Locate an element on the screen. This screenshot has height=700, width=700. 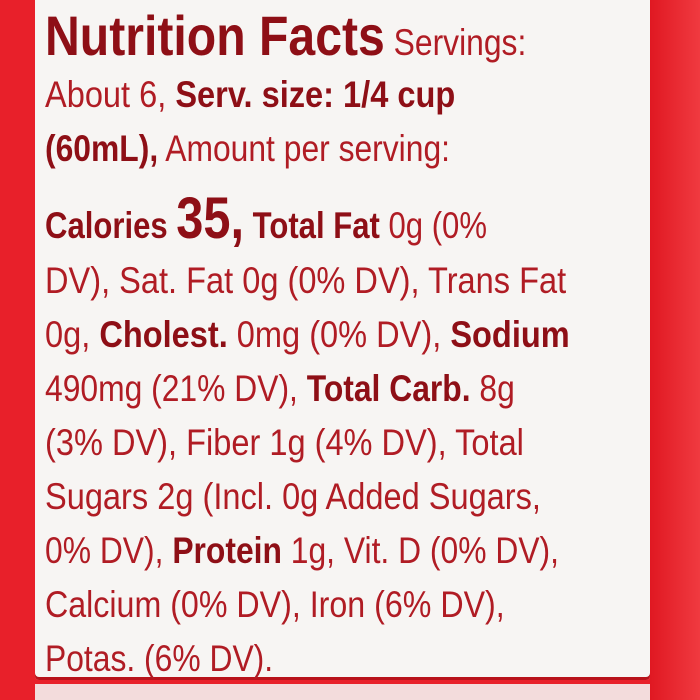
label-bold-text: Protein is located at coordinates (227, 550).